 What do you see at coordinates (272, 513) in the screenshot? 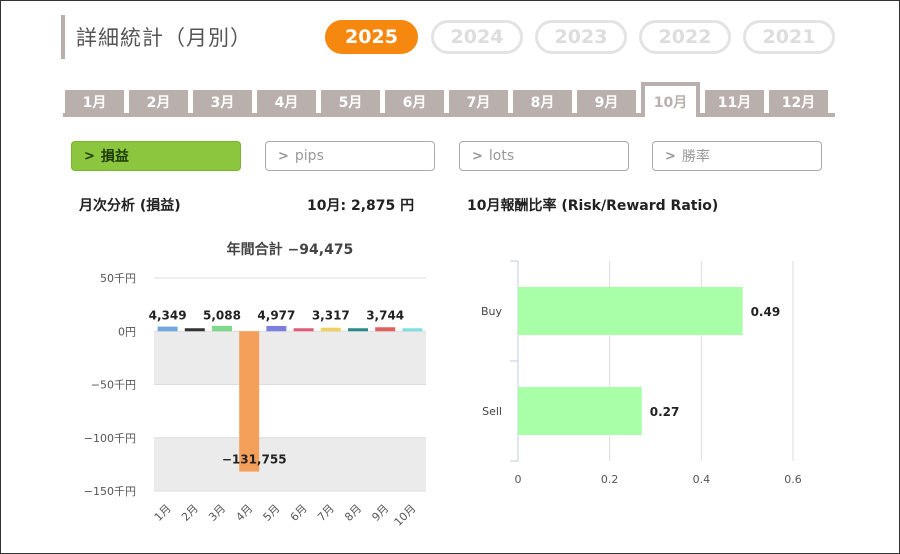
I see `x-tick-label: 5月` at bounding box center [272, 513].